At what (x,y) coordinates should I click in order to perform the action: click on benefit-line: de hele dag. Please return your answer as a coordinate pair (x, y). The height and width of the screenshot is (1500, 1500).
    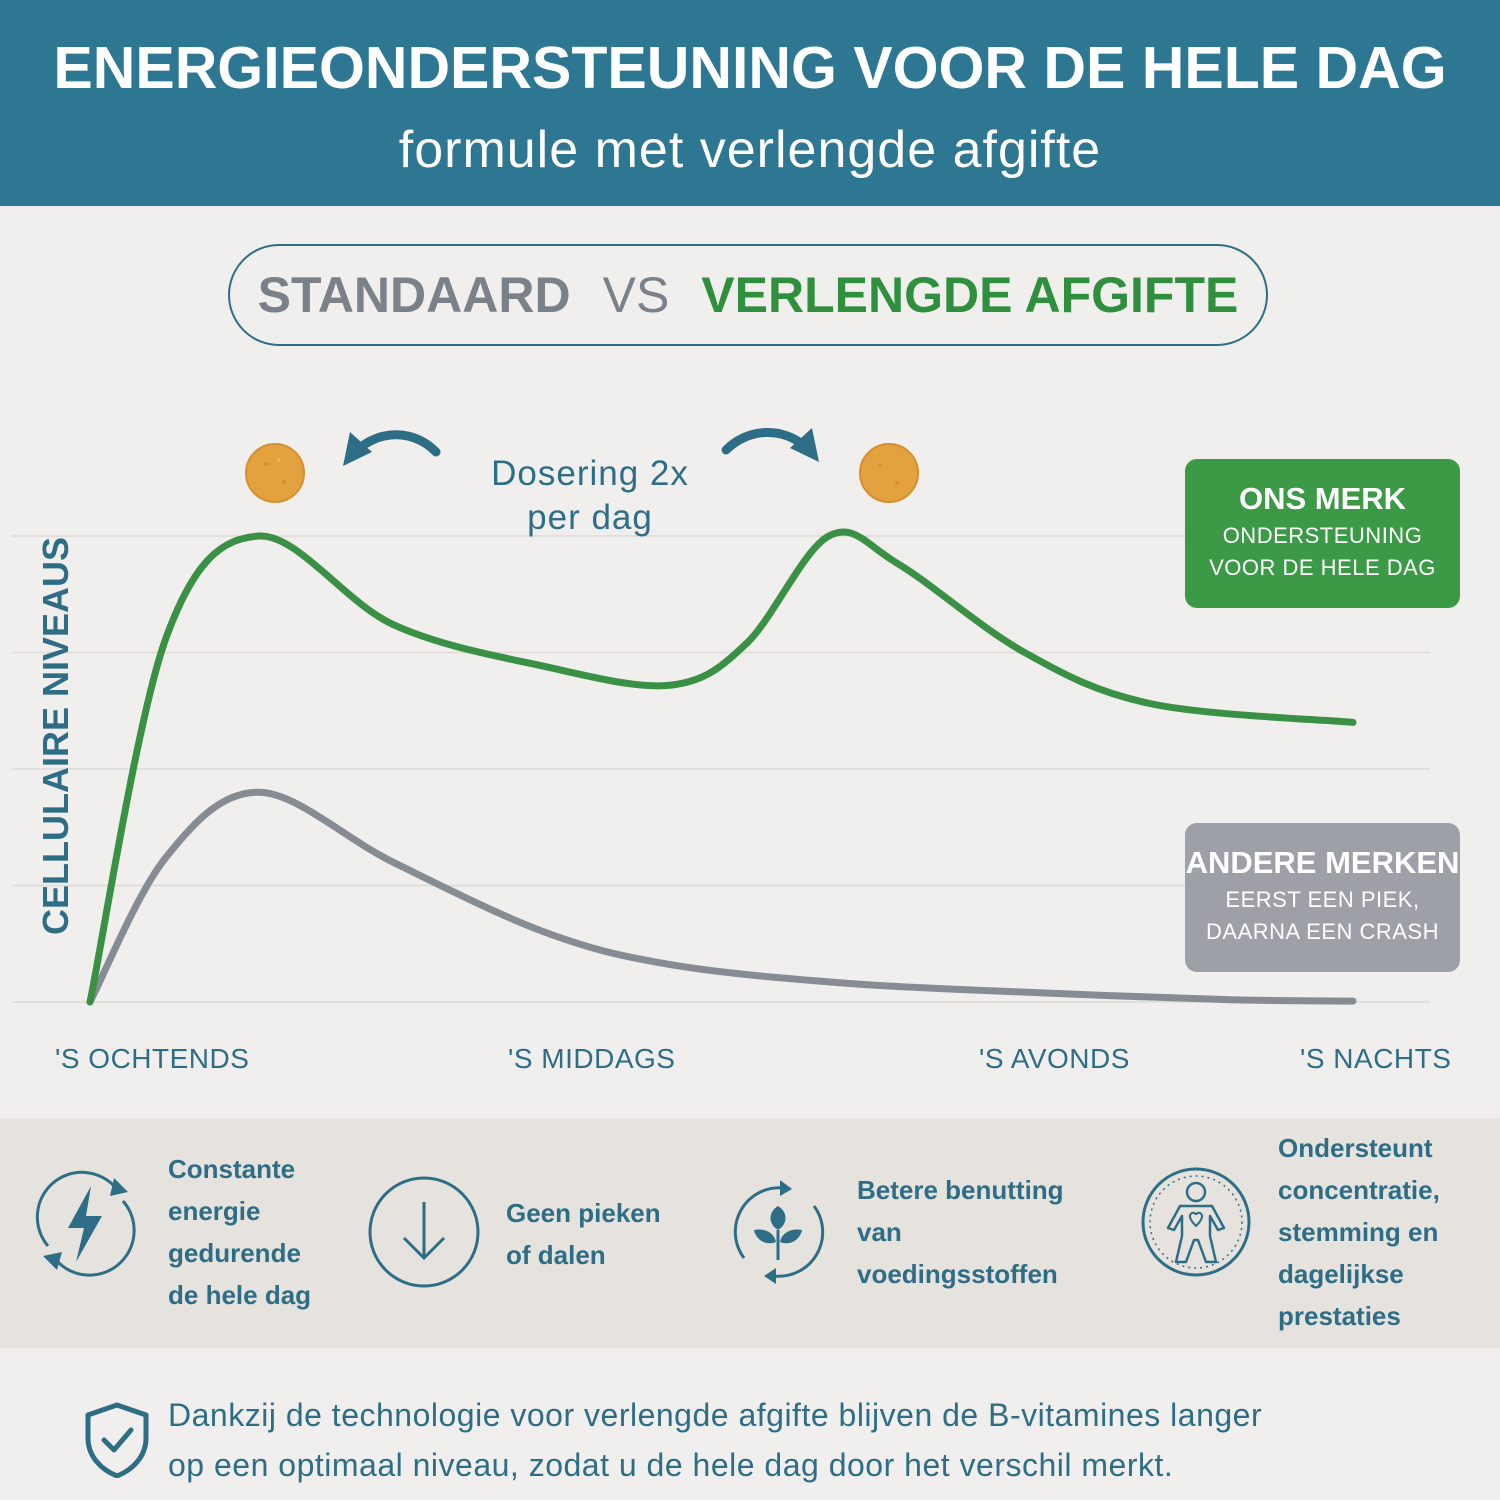
    Looking at the image, I should click on (240, 1295).